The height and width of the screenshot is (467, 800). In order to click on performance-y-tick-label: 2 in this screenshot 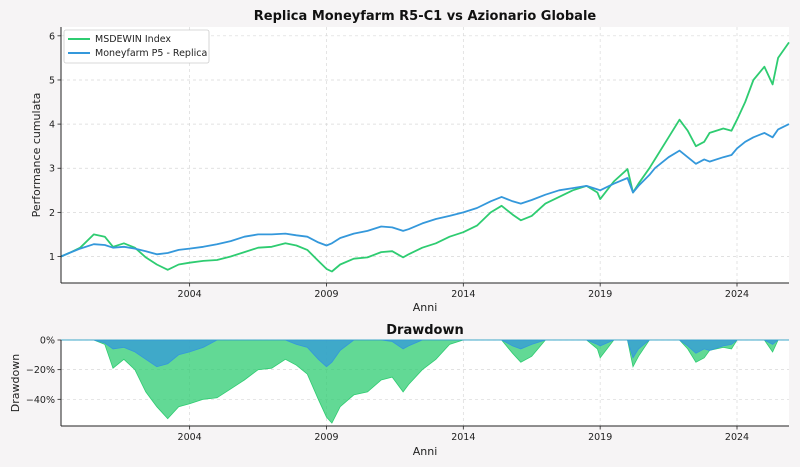, I will do `click(52, 213)`.